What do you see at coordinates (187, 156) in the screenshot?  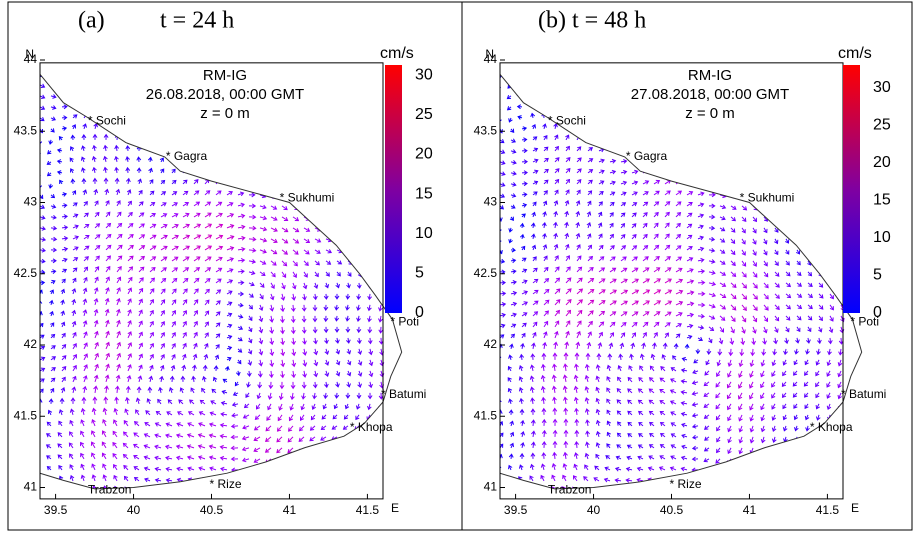 I see `city-label: * Gagra` at bounding box center [187, 156].